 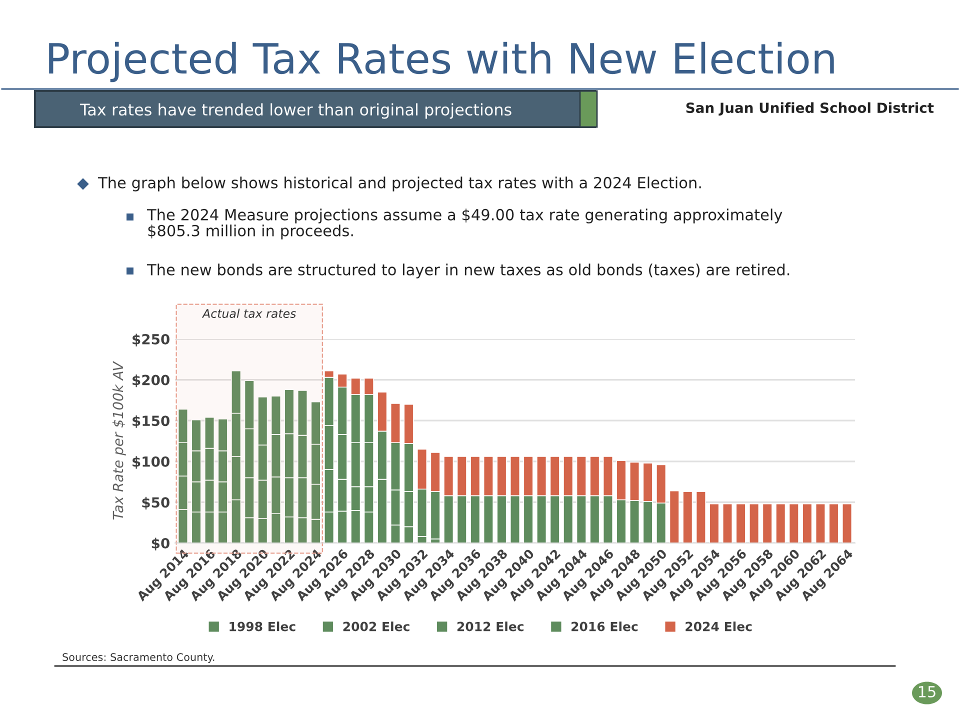 What do you see at coordinates (441, 62) in the screenshot?
I see `chart-title: Projected Tax Rates with New Election` at bounding box center [441, 62].